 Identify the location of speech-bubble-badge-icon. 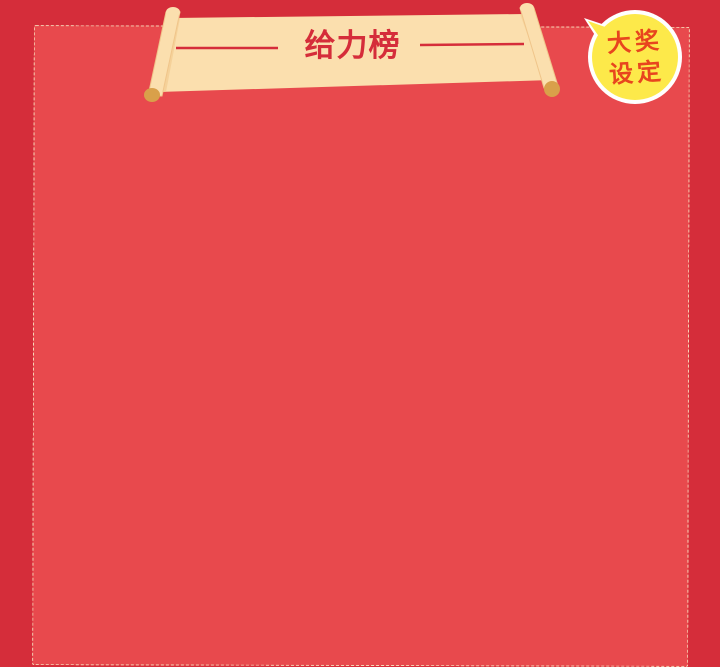
(633, 57).